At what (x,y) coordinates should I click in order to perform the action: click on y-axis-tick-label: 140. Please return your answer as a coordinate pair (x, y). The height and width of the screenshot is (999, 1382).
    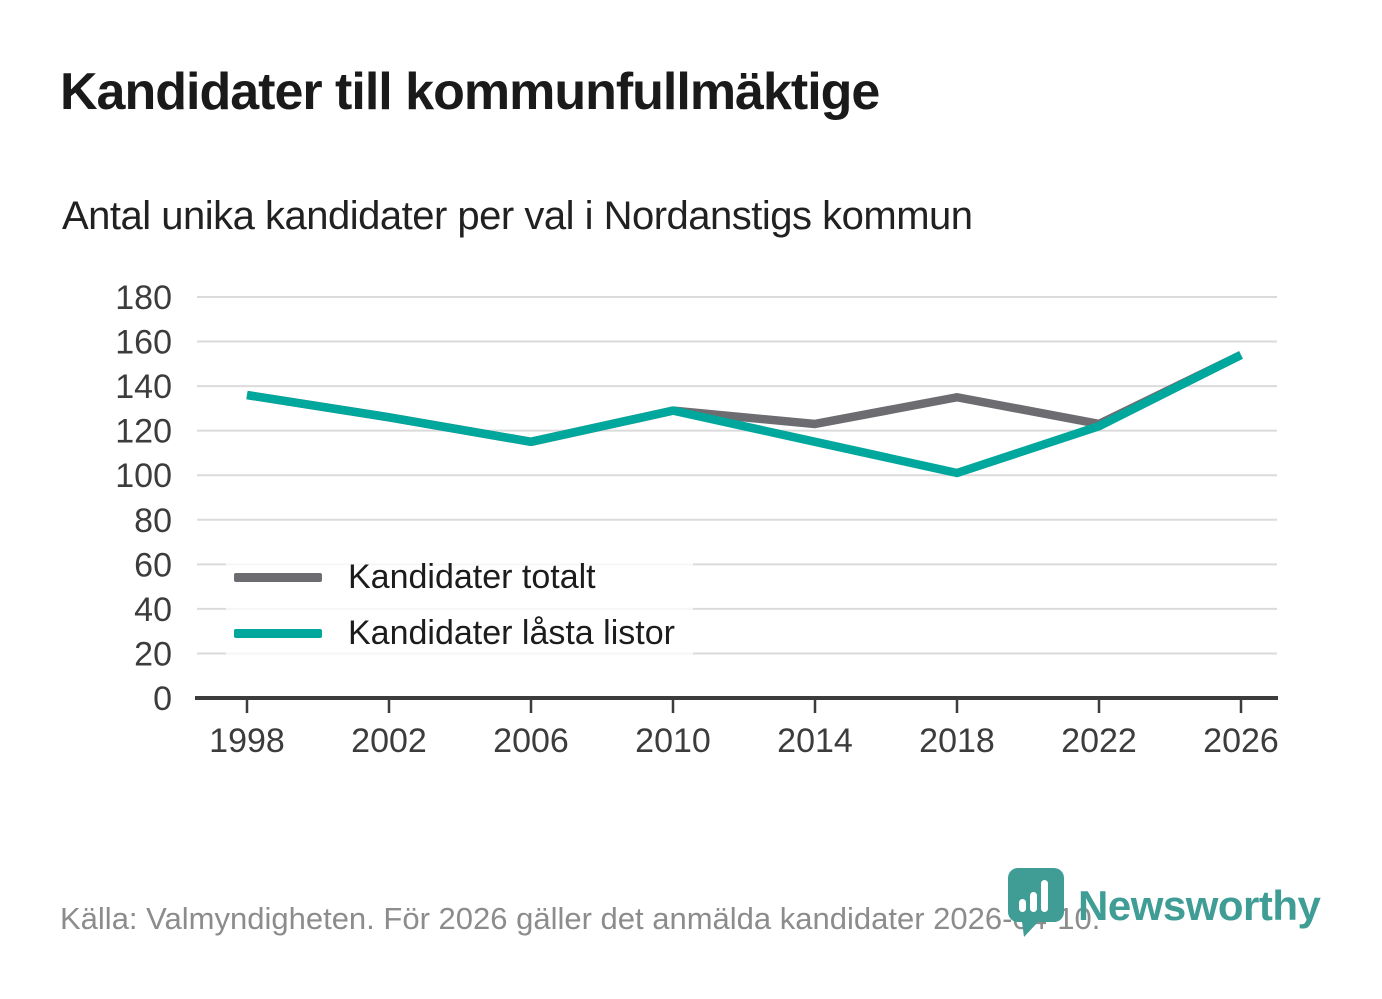
    Looking at the image, I should click on (143, 387).